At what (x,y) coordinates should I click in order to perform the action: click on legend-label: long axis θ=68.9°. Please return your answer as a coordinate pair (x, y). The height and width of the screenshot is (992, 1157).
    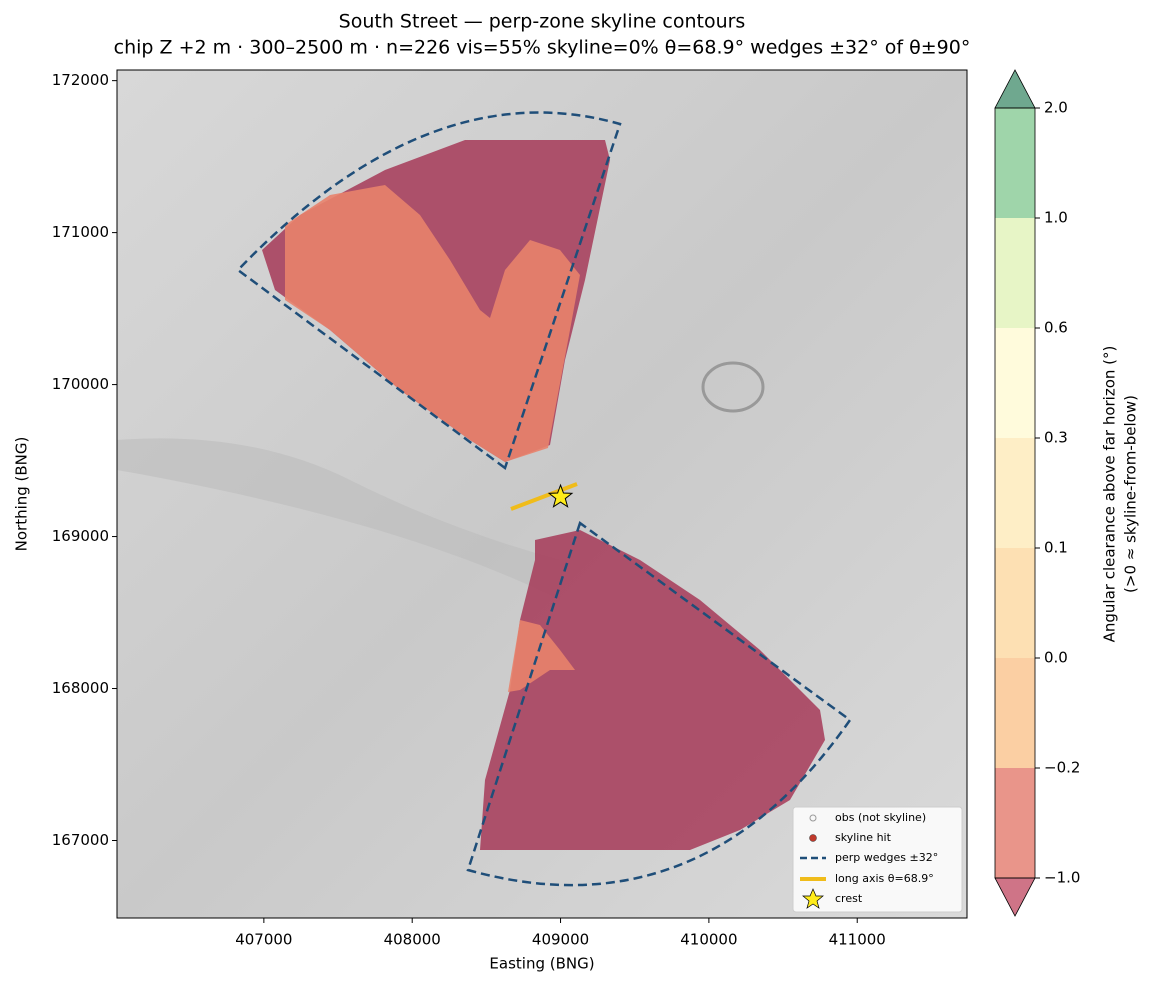
    Looking at the image, I should click on (884, 878).